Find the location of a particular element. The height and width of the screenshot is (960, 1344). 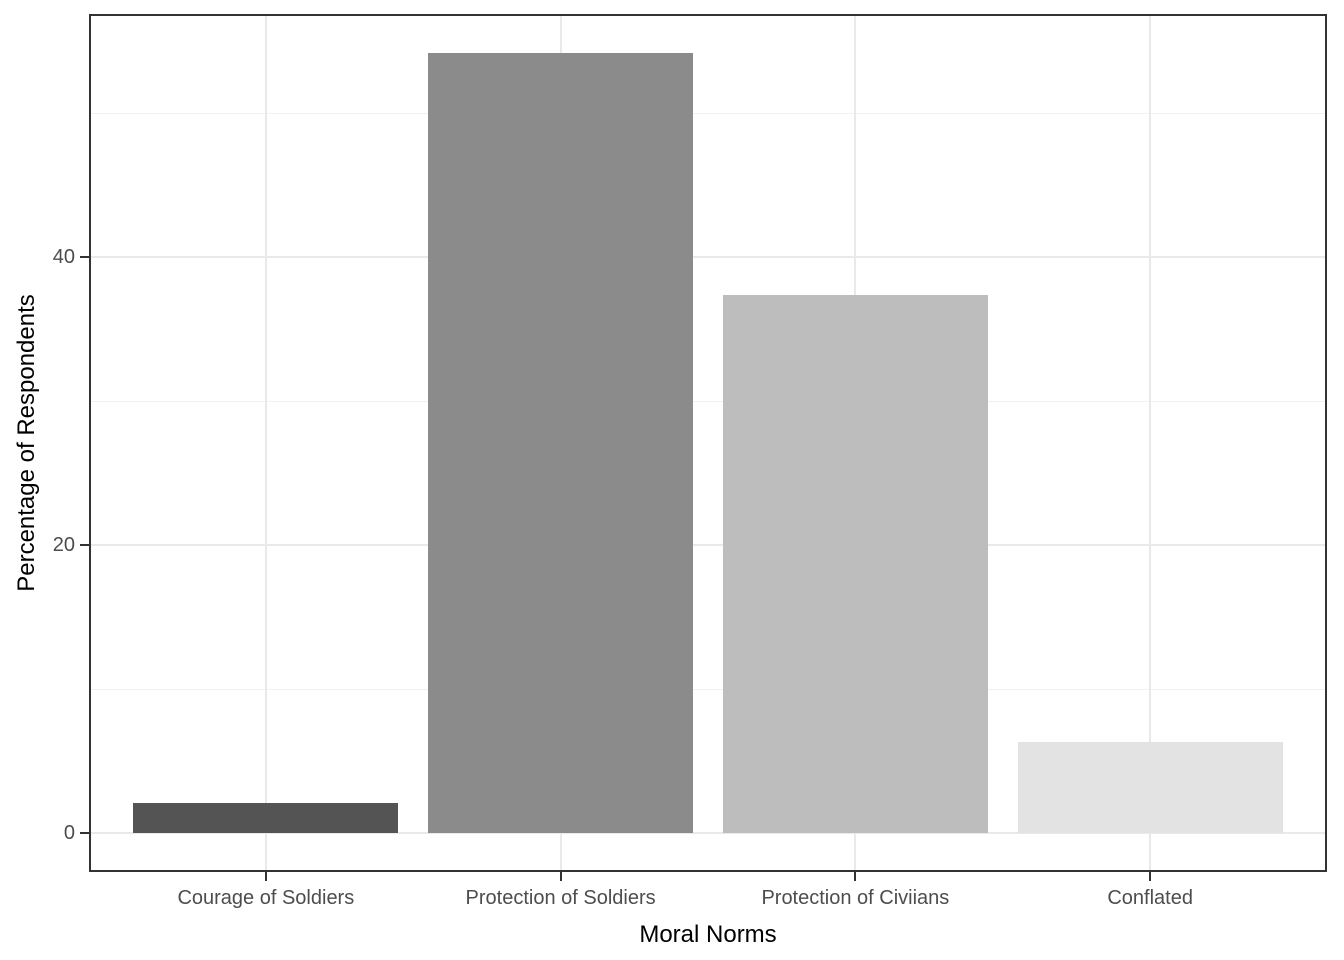

y-tick-label-40: 40 is located at coordinates (63, 257).